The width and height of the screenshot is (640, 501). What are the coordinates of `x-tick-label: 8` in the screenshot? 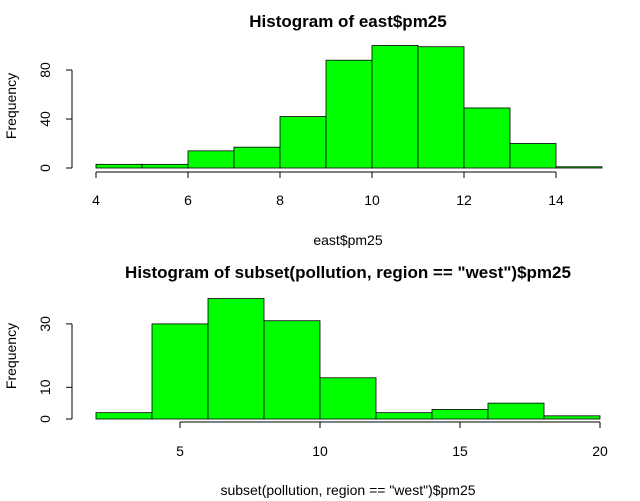 It's located at (280, 200).